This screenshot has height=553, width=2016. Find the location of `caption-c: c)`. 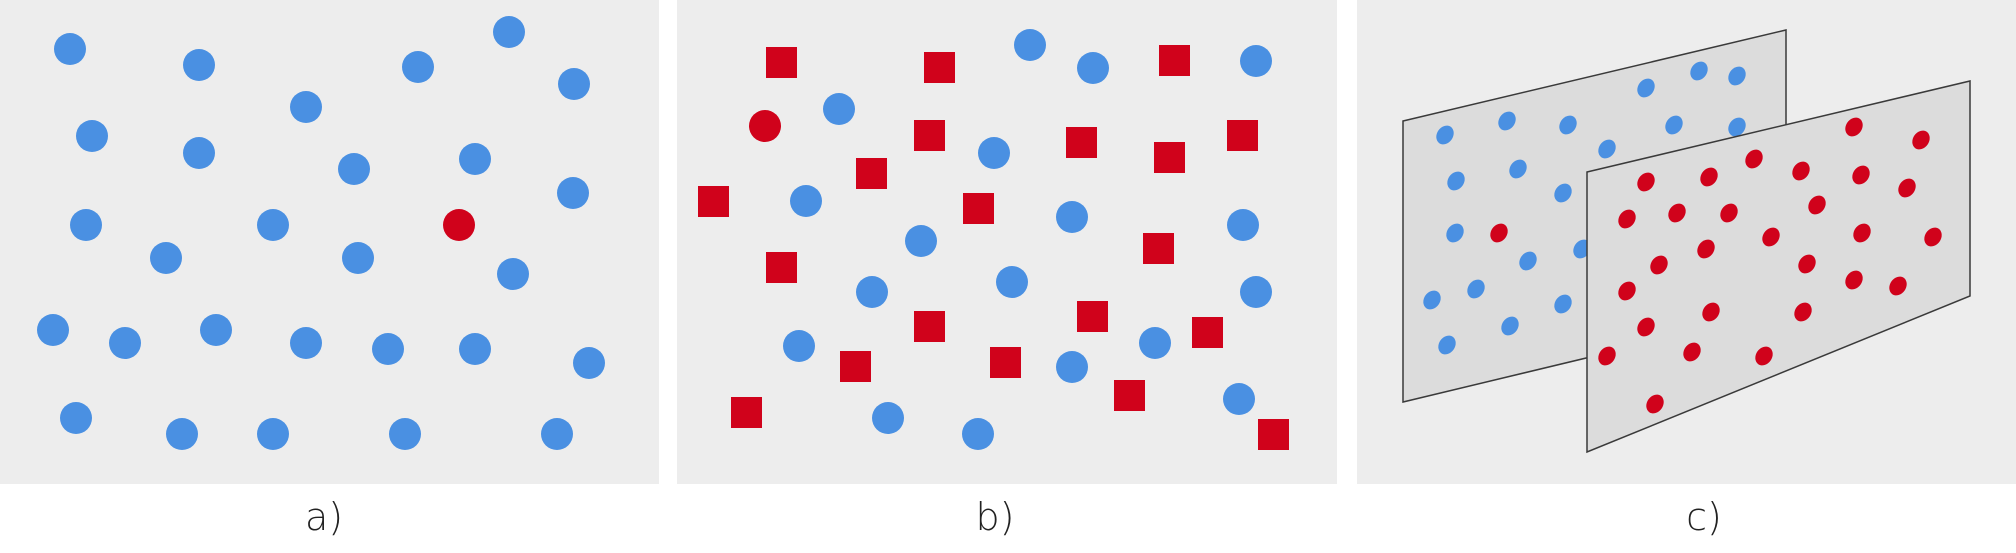

caption-c: c) is located at coordinates (1704, 517).